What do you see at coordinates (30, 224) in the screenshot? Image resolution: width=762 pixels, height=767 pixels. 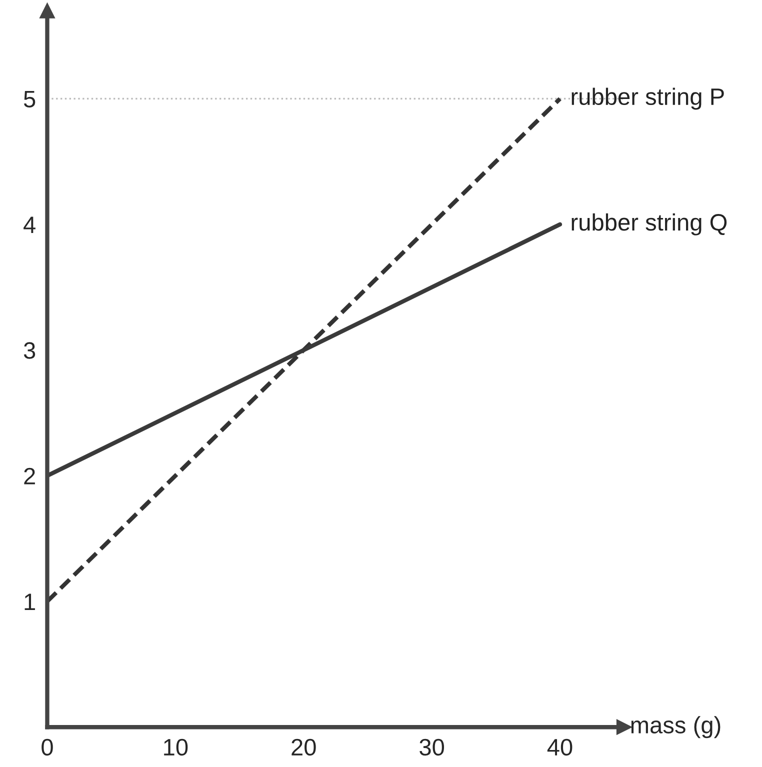 I see `y-tick-label: 4` at bounding box center [30, 224].